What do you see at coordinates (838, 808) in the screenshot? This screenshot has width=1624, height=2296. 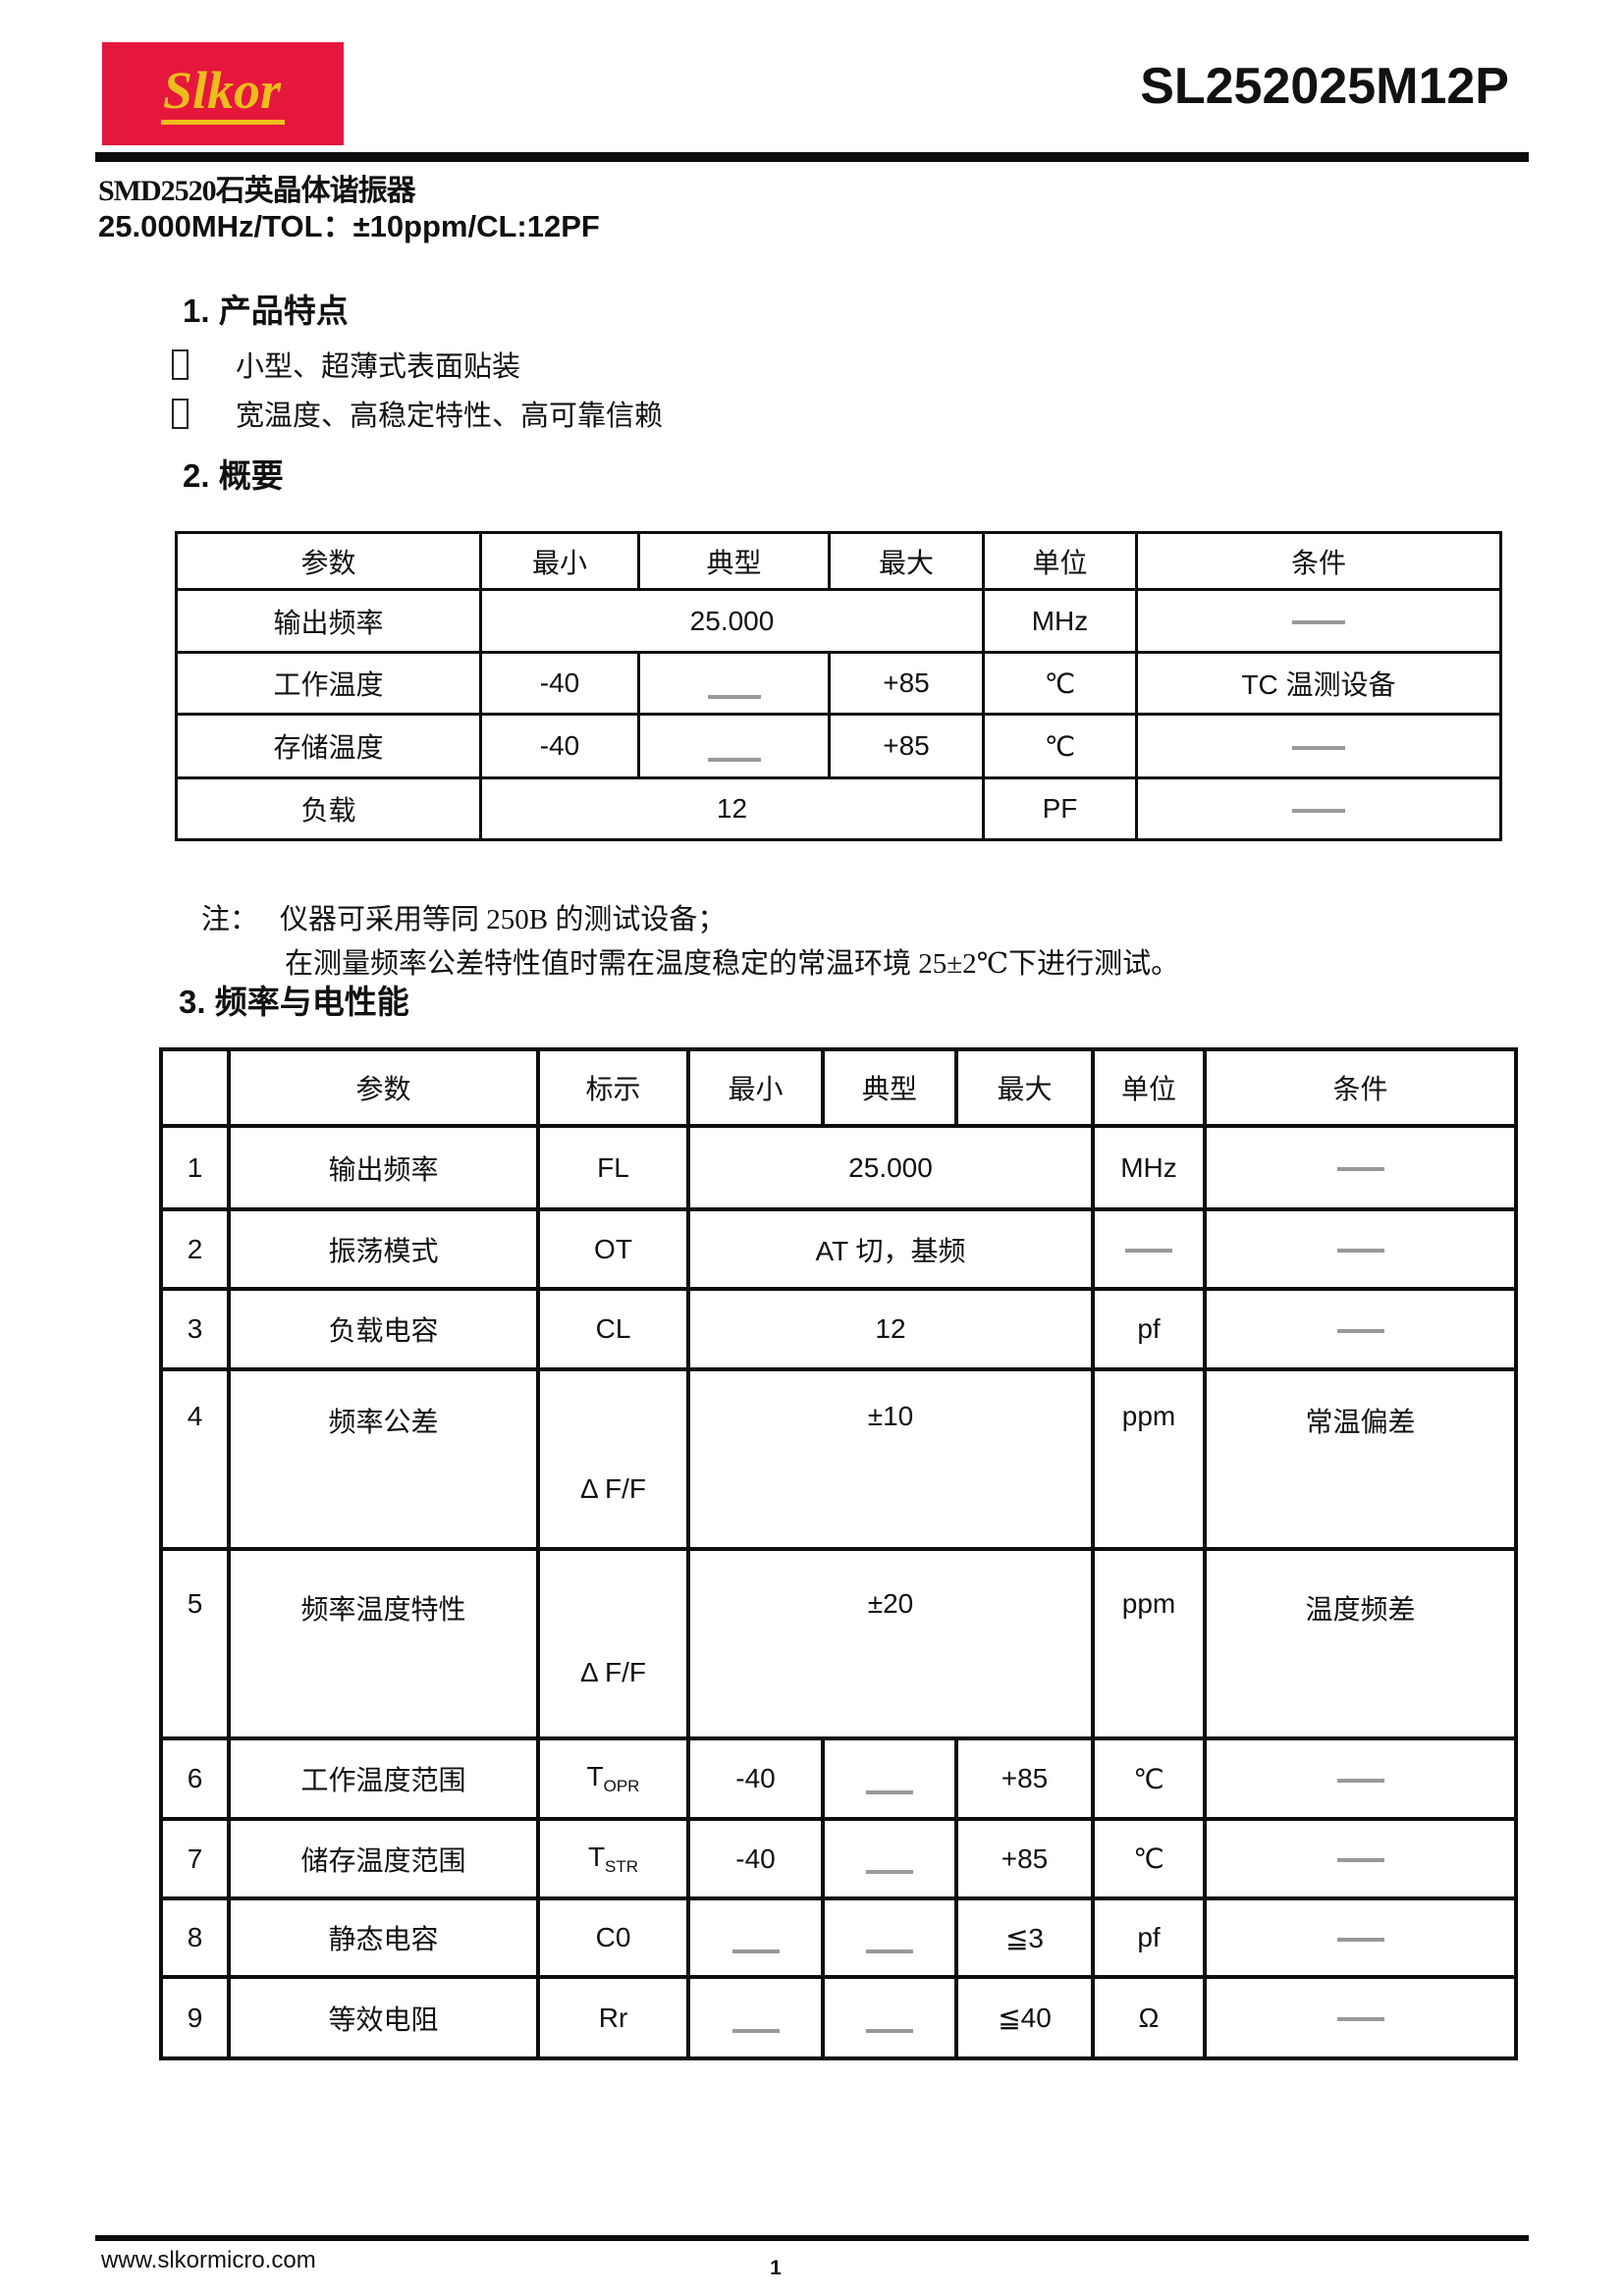 I see `table-row: 负载 12 PF` at bounding box center [838, 808].